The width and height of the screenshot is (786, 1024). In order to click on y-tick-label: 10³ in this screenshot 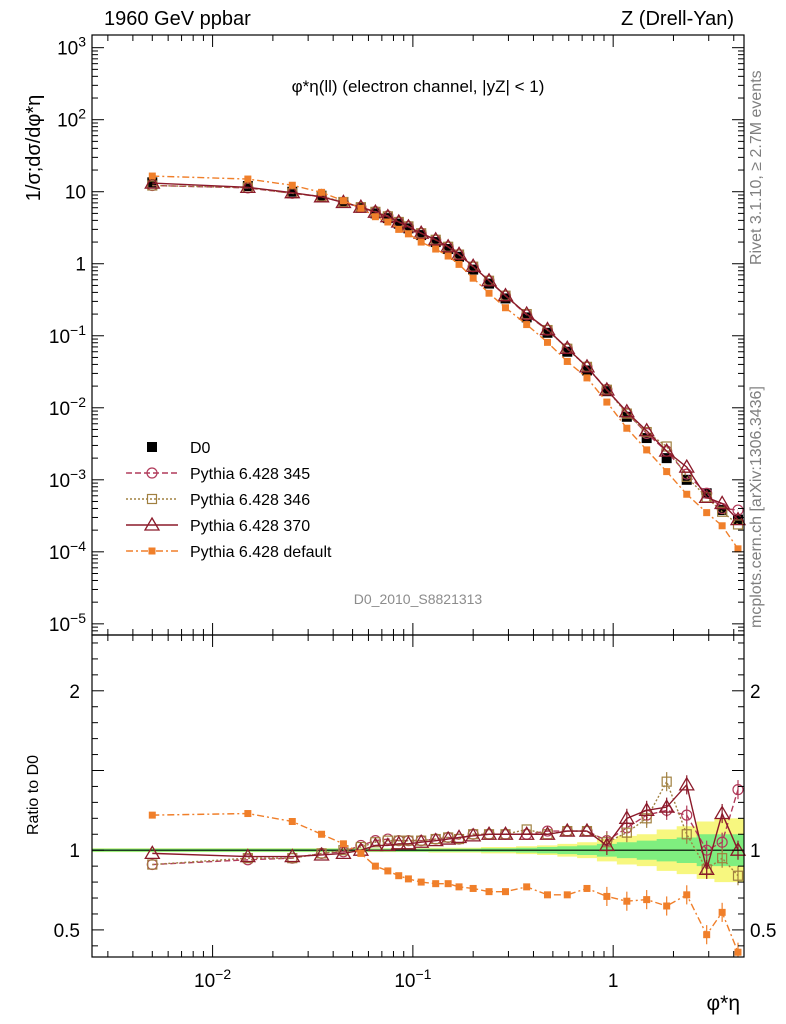, I will do `click(71, 47)`.